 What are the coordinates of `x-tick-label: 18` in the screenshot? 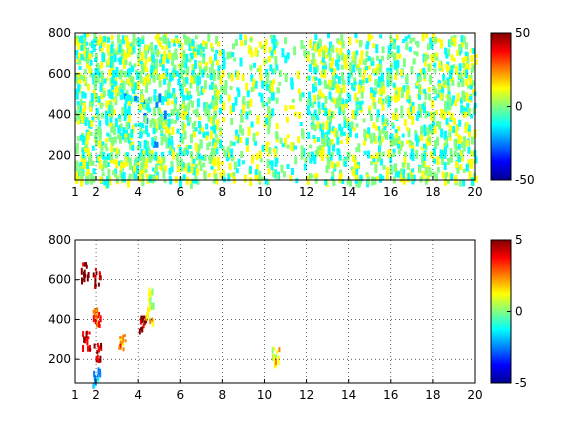 It's located at (432, 192).